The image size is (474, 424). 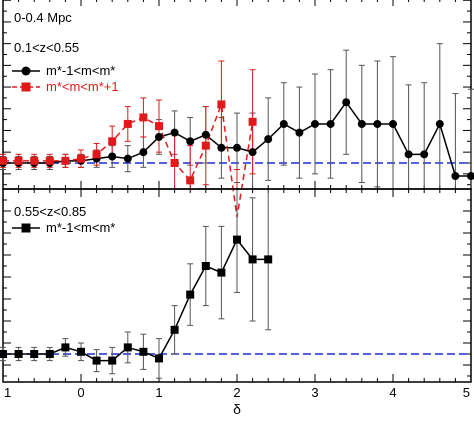 I want to click on legend-bottom-square-marker, so click(x=26, y=228).